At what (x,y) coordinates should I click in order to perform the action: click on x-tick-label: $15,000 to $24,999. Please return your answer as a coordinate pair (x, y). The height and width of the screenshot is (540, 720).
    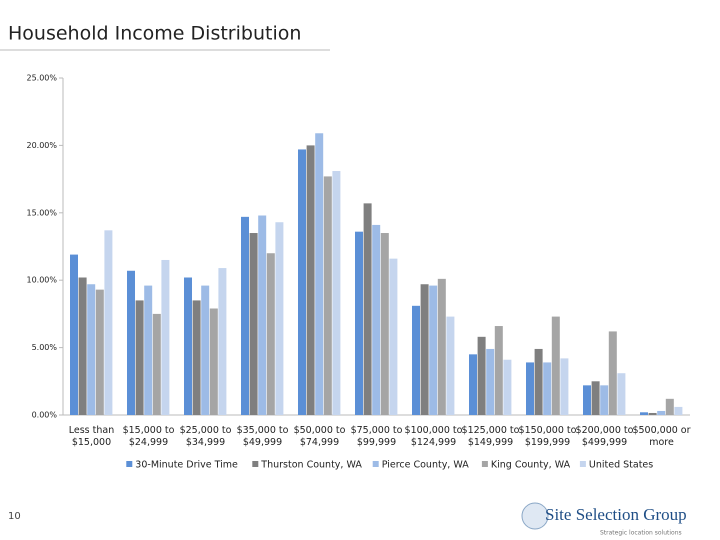
    Looking at the image, I should click on (148, 436).